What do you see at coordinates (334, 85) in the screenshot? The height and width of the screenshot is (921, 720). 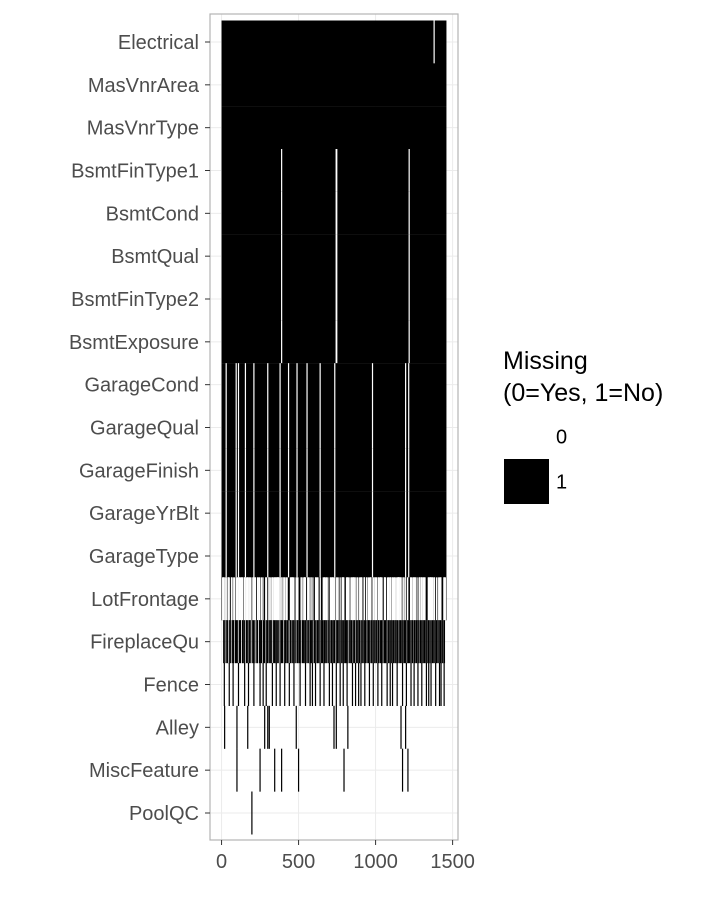 I see `heatmap-row-masvnrarea` at bounding box center [334, 85].